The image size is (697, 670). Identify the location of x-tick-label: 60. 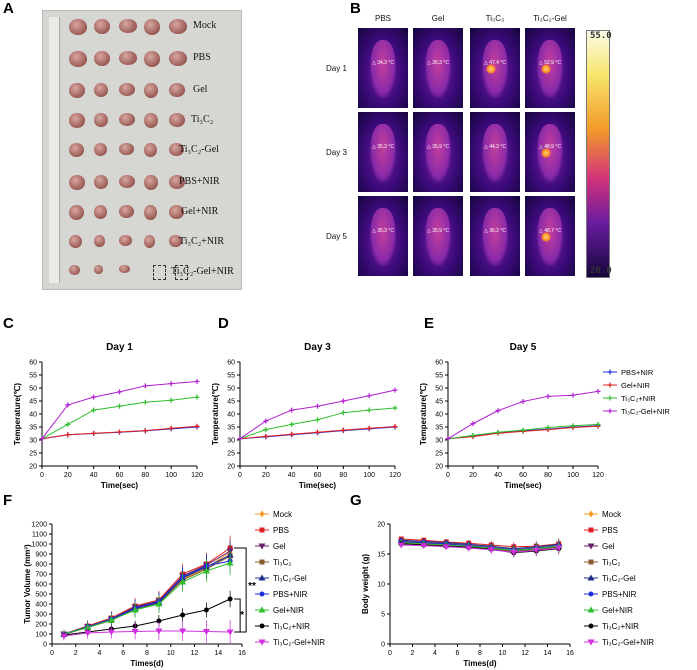
(318, 475).